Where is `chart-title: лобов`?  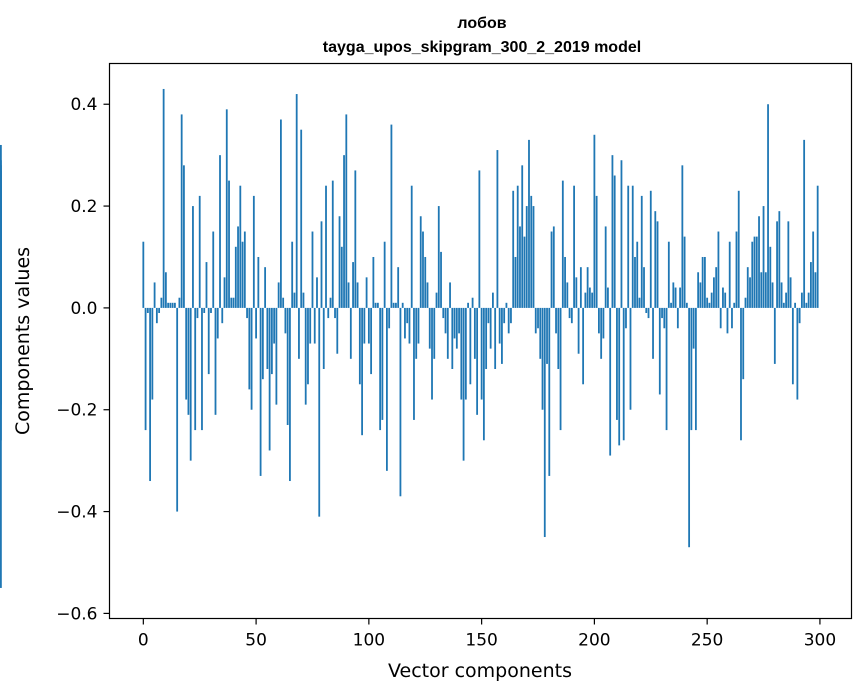
chart-title: лобов is located at coordinates (481, 23).